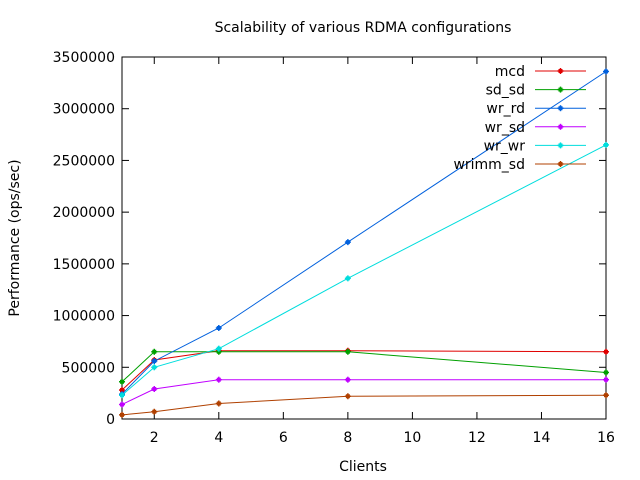  What do you see at coordinates (536, 91) in the screenshot?
I see `legend-entry-sd_sd: sd_sd` at bounding box center [536, 91].